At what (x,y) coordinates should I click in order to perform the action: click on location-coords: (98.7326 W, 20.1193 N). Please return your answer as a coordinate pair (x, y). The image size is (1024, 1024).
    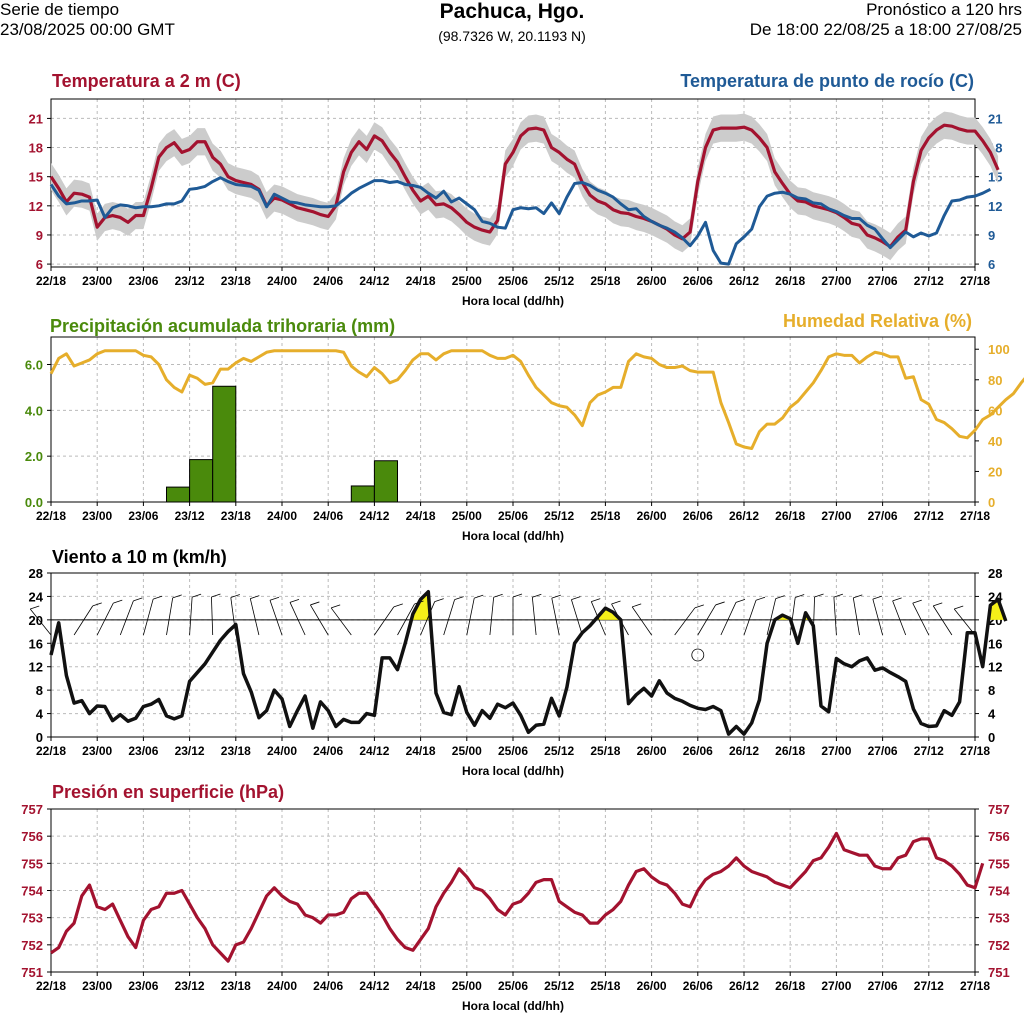
    Looking at the image, I should click on (512, 36).